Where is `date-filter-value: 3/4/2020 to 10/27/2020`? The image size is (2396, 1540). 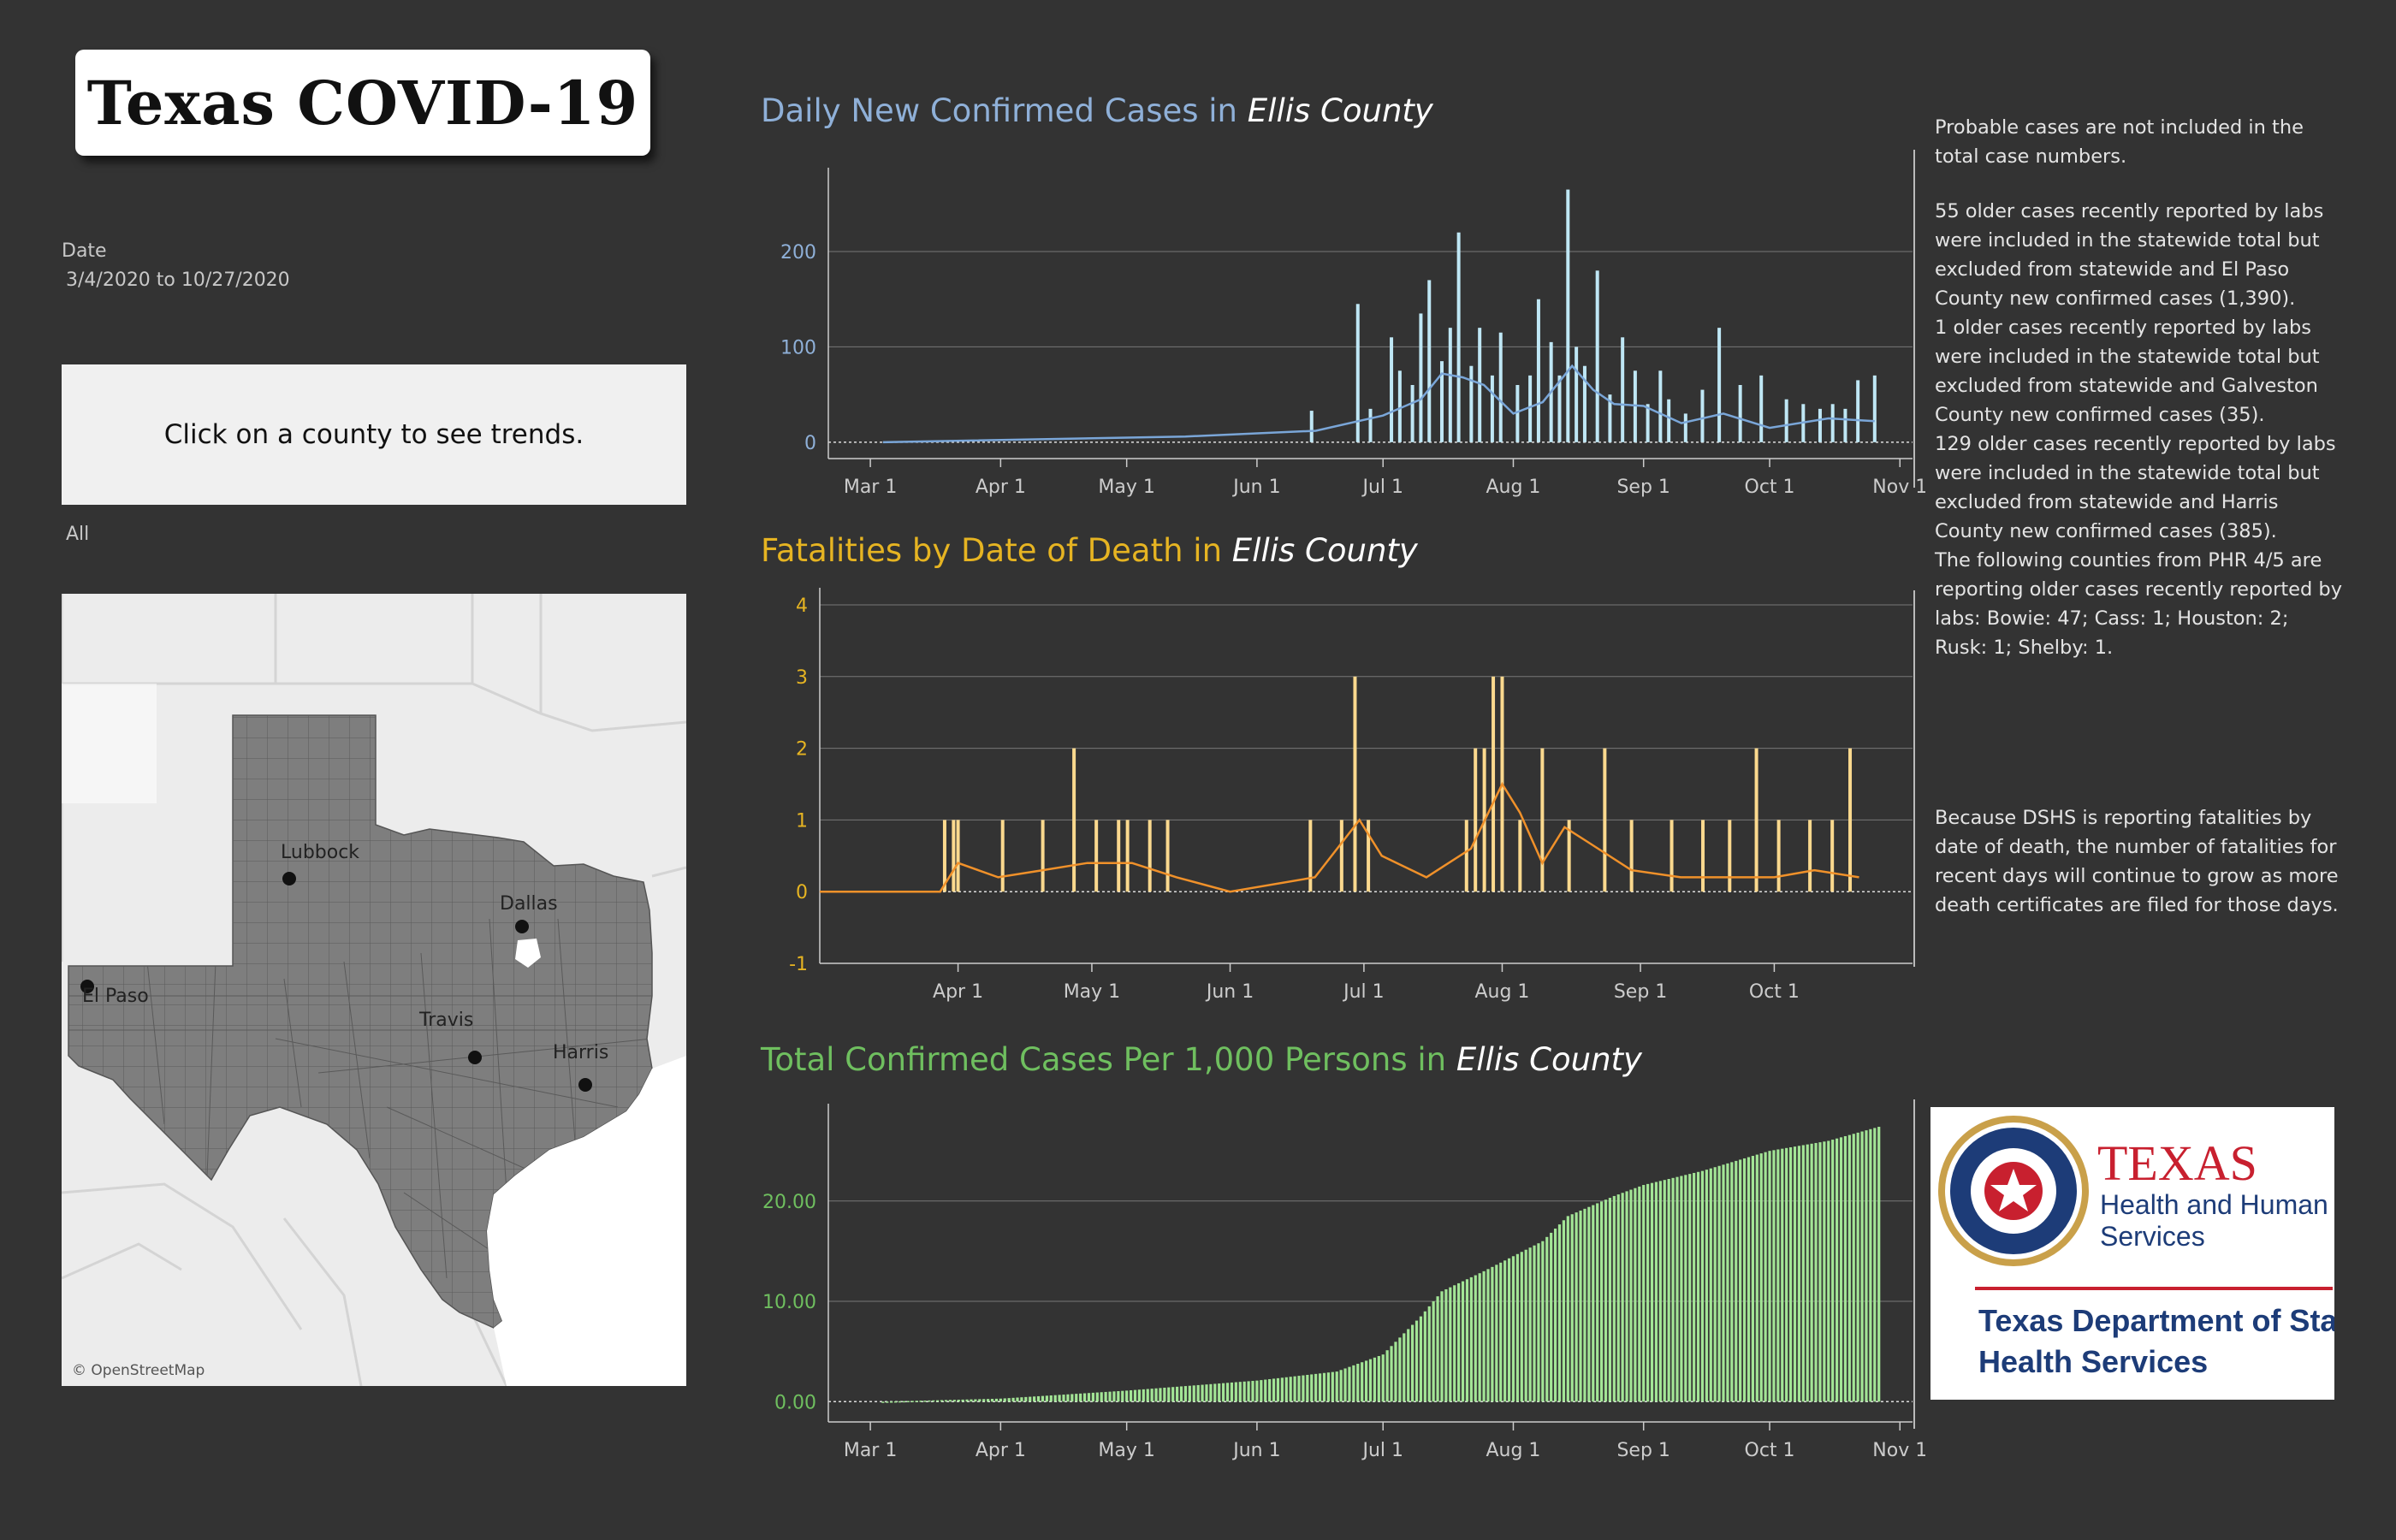 date-filter-value: 3/4/2020 to 10/27/2020 is located at coordinates (178, 280).